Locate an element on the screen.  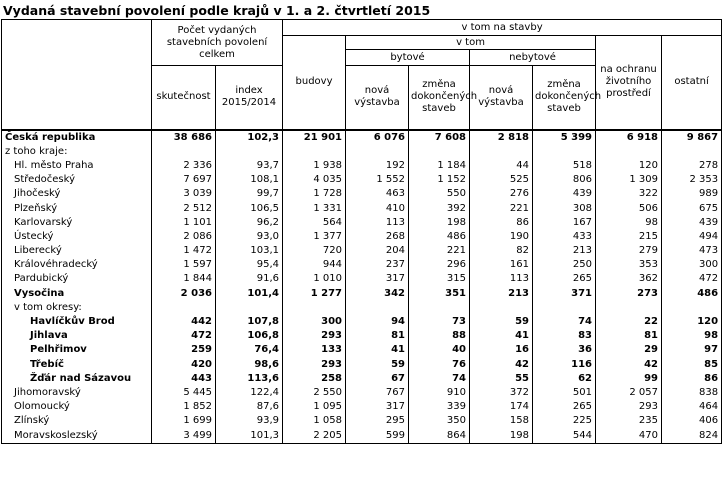
value-cell: 93,9 is located at coordinates (249, 421).